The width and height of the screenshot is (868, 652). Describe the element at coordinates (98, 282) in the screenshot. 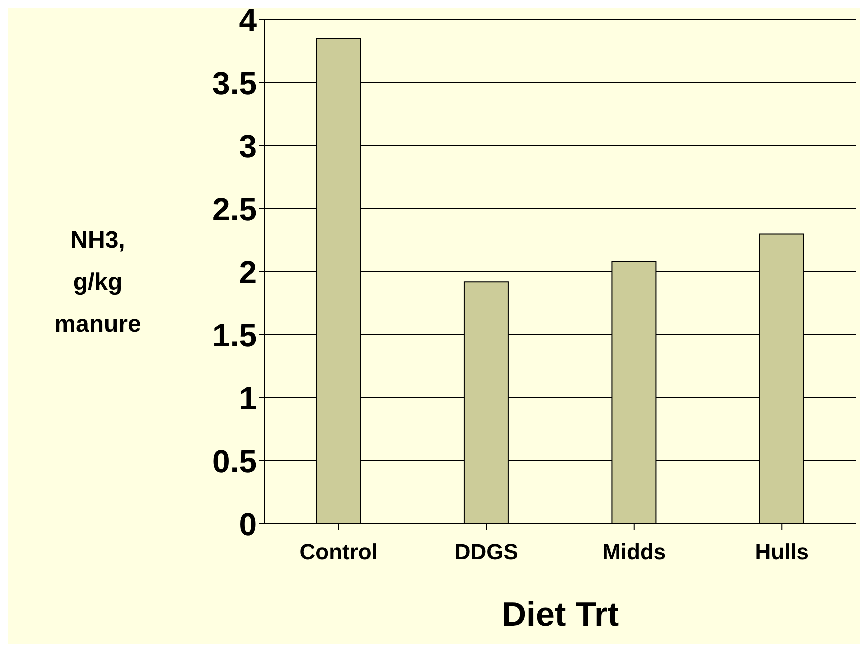

I see `y-axis-title: NH3, g/kg manure` at that location.